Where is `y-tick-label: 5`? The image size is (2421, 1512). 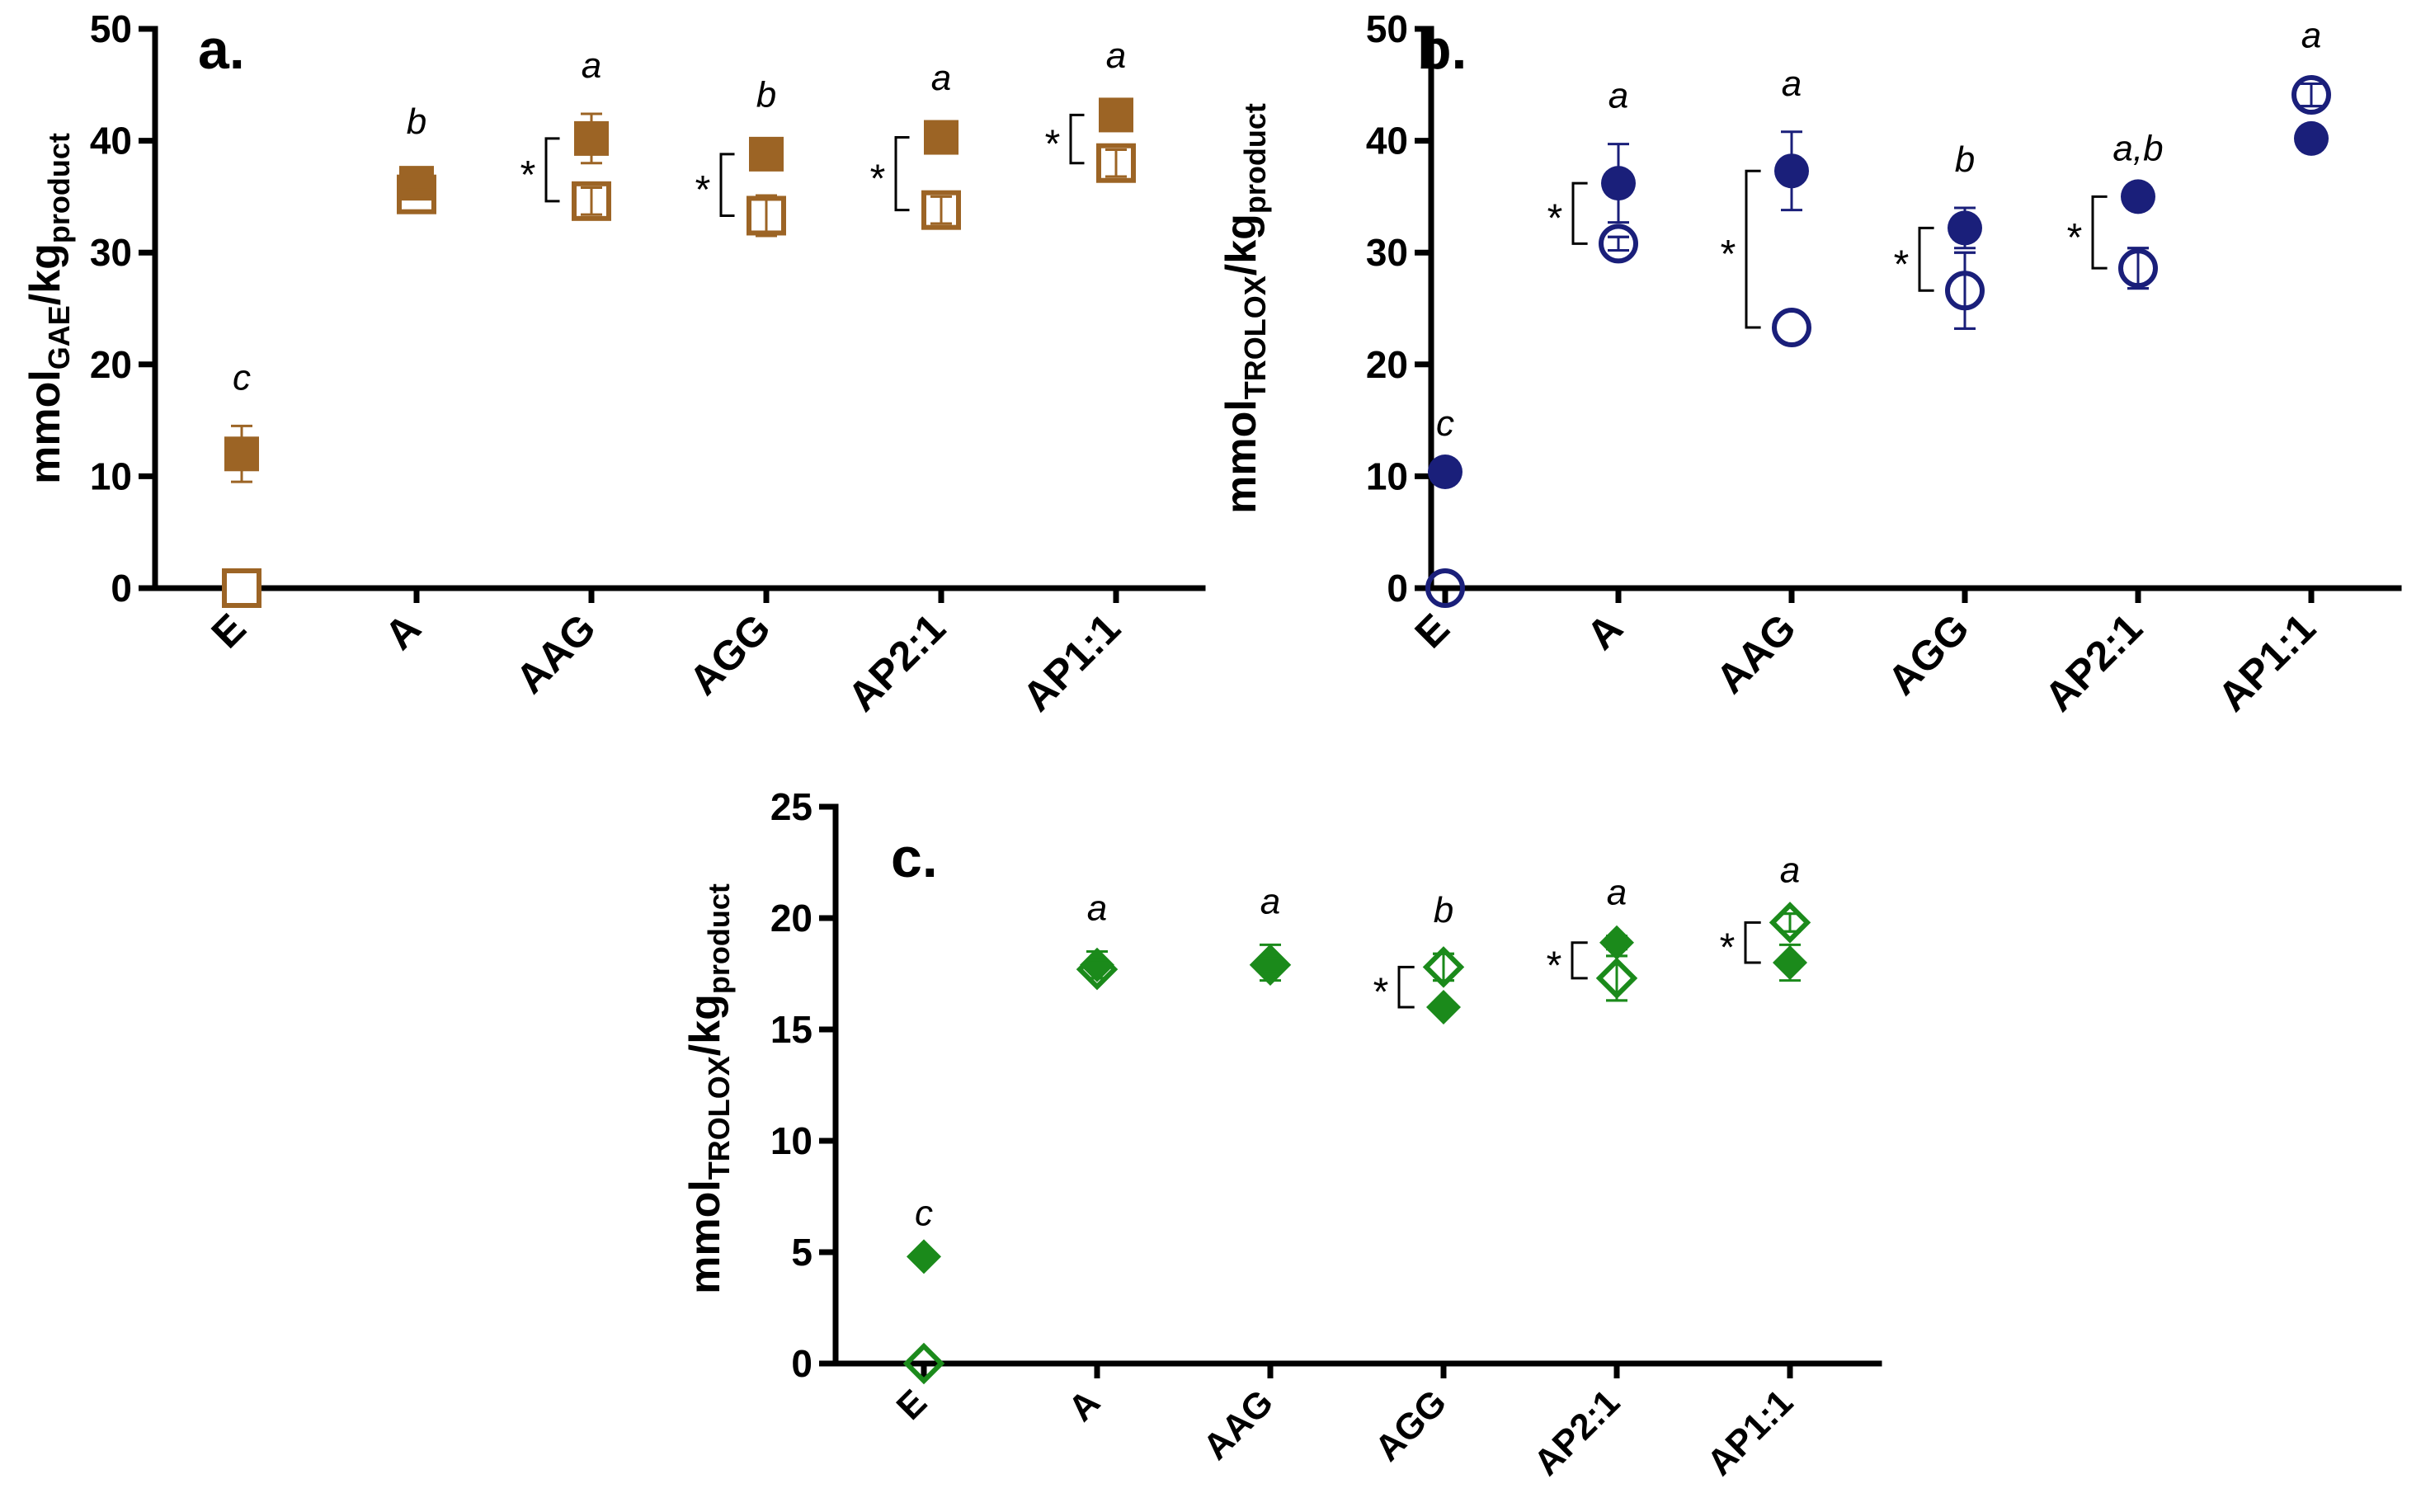 y-tick-label: 5 is located at coordinates (802, 1252).